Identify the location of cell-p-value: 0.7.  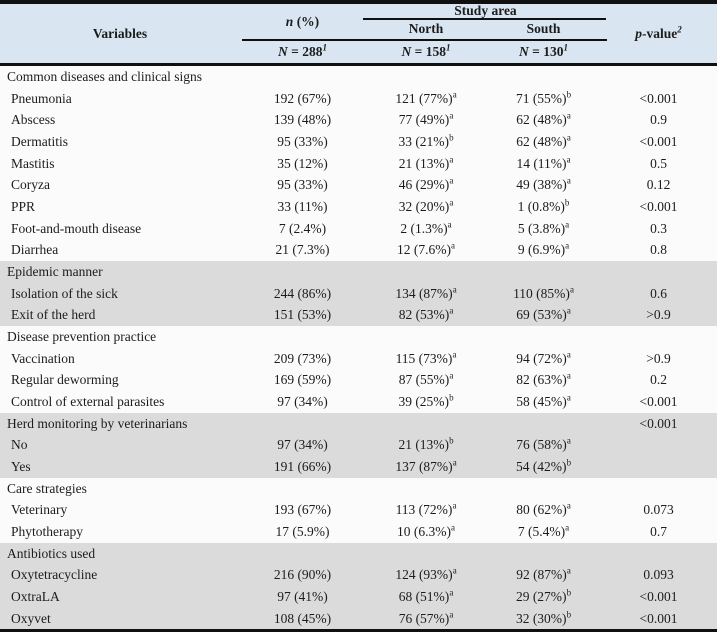
(658, 531).